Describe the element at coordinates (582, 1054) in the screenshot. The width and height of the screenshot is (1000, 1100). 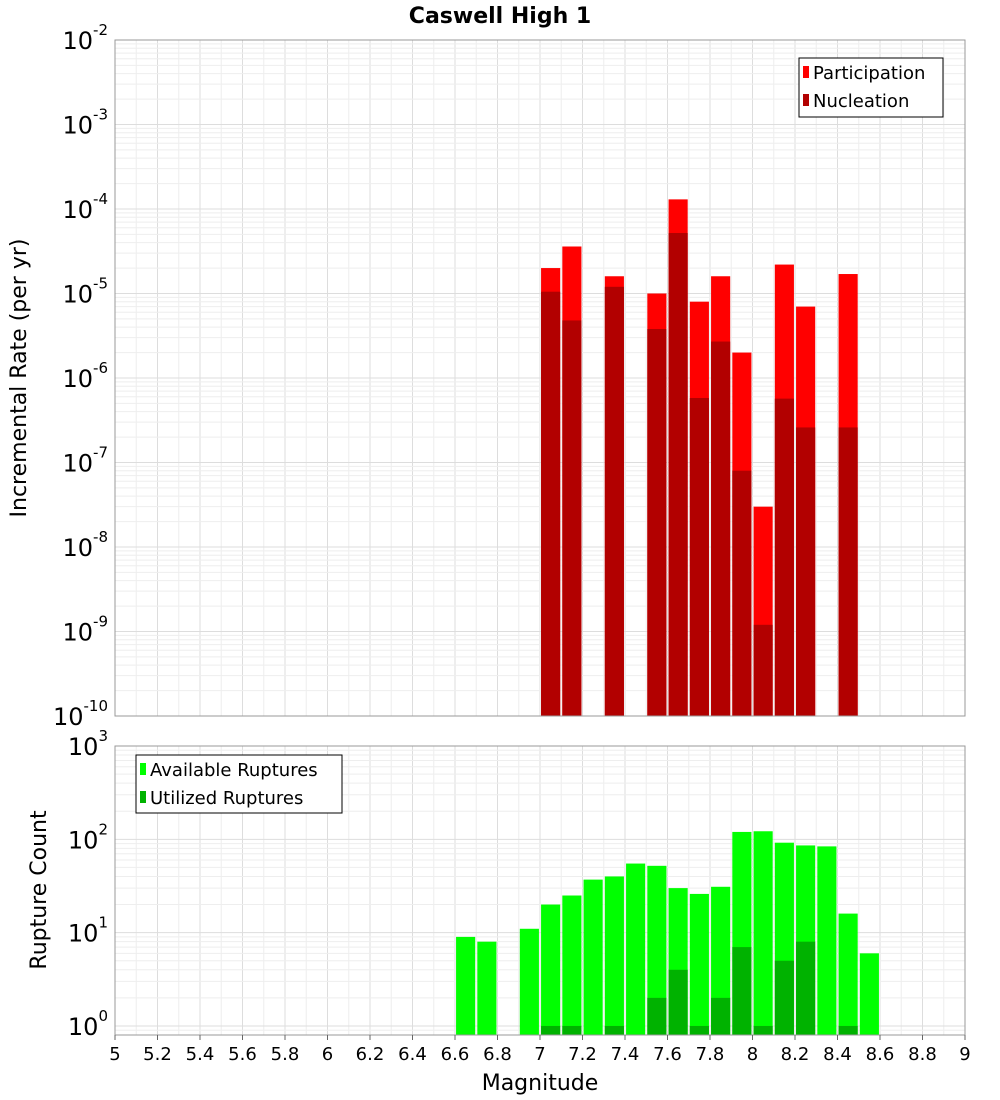
I see `x-tick-label: 7.2` at that location.